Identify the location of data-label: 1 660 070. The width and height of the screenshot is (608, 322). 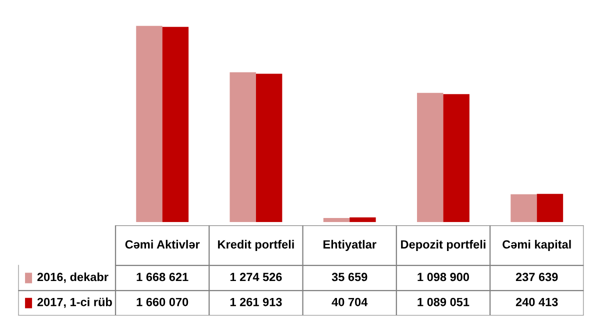
(162, 302).